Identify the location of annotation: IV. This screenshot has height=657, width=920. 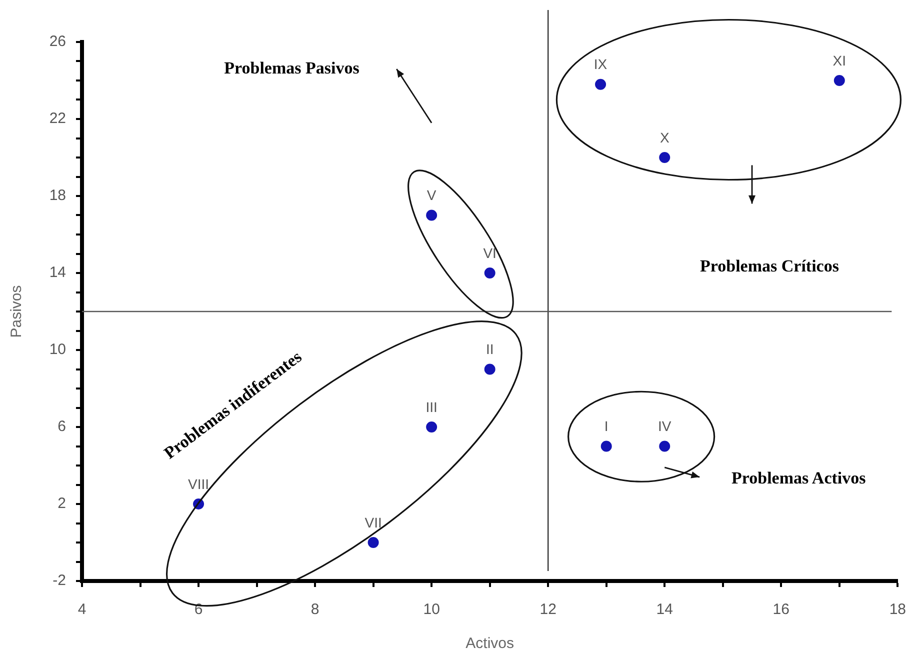
(665, 426).